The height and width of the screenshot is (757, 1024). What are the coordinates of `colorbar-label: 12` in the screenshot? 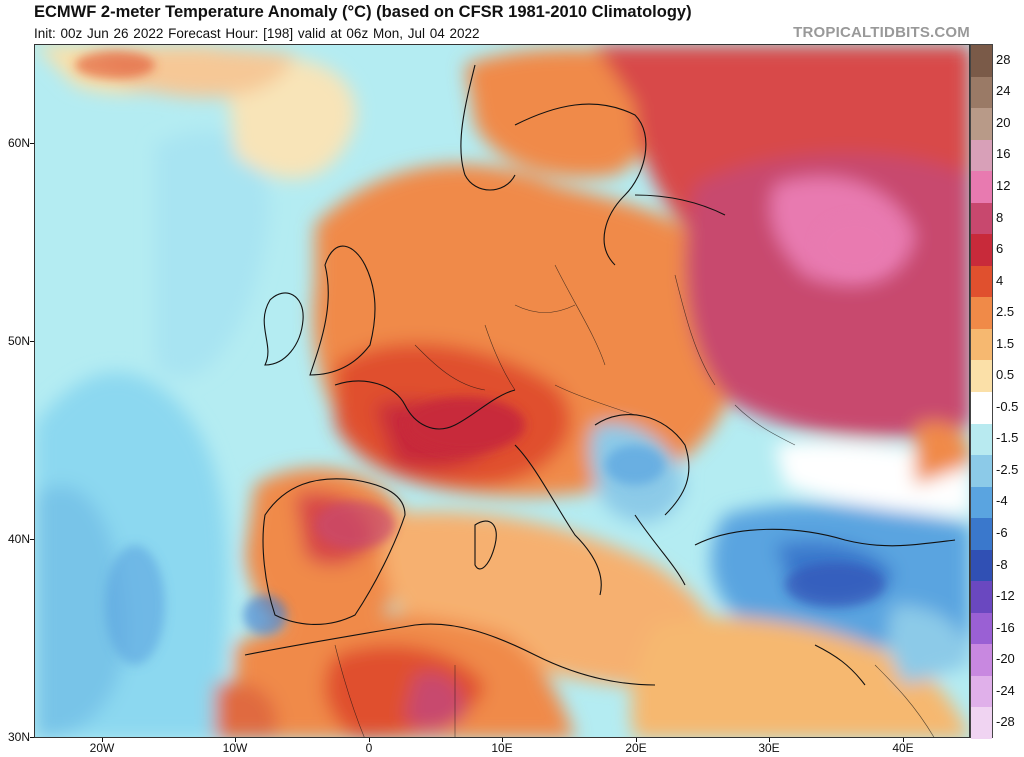 It's located at (1003, 185).